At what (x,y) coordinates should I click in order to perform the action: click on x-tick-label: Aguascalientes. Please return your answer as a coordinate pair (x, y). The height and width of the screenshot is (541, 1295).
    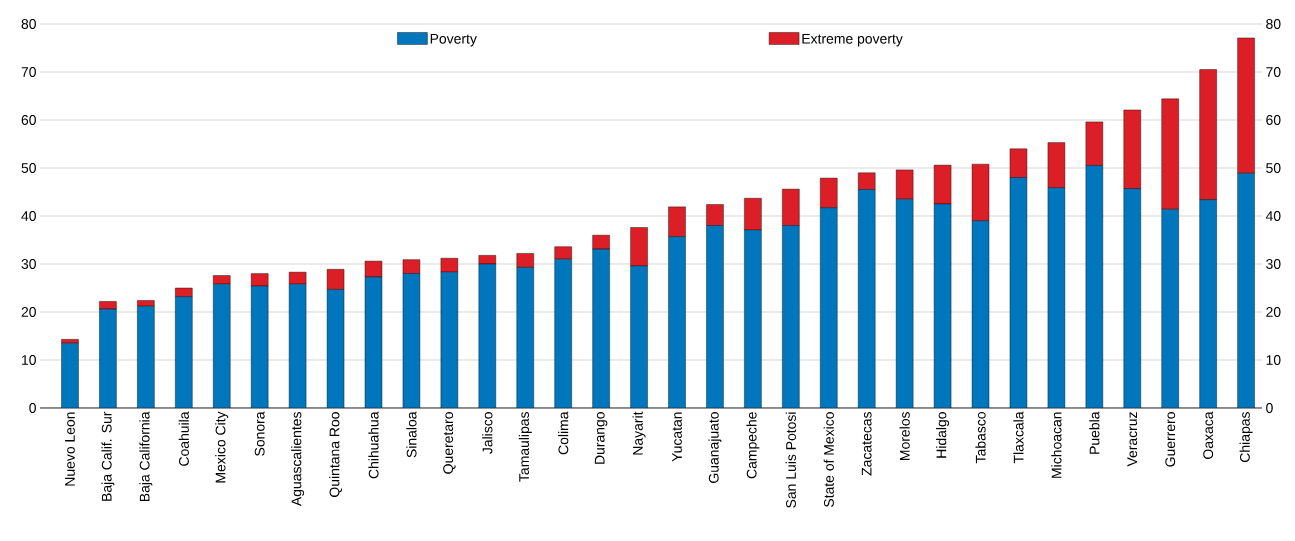
    Looking at the image, I should click on (298, 459).